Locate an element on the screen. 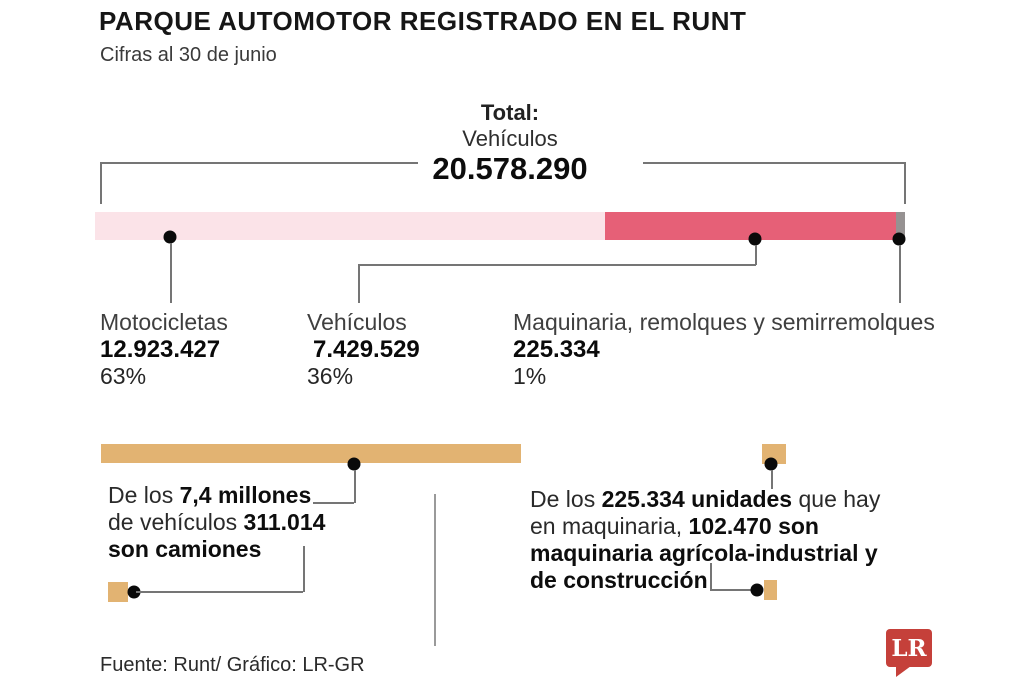 Image resolution: width=1024 pixels, height=683 pixels. camiones-note-line1: De los 7,4 millones is located at coordinates (210, 495).